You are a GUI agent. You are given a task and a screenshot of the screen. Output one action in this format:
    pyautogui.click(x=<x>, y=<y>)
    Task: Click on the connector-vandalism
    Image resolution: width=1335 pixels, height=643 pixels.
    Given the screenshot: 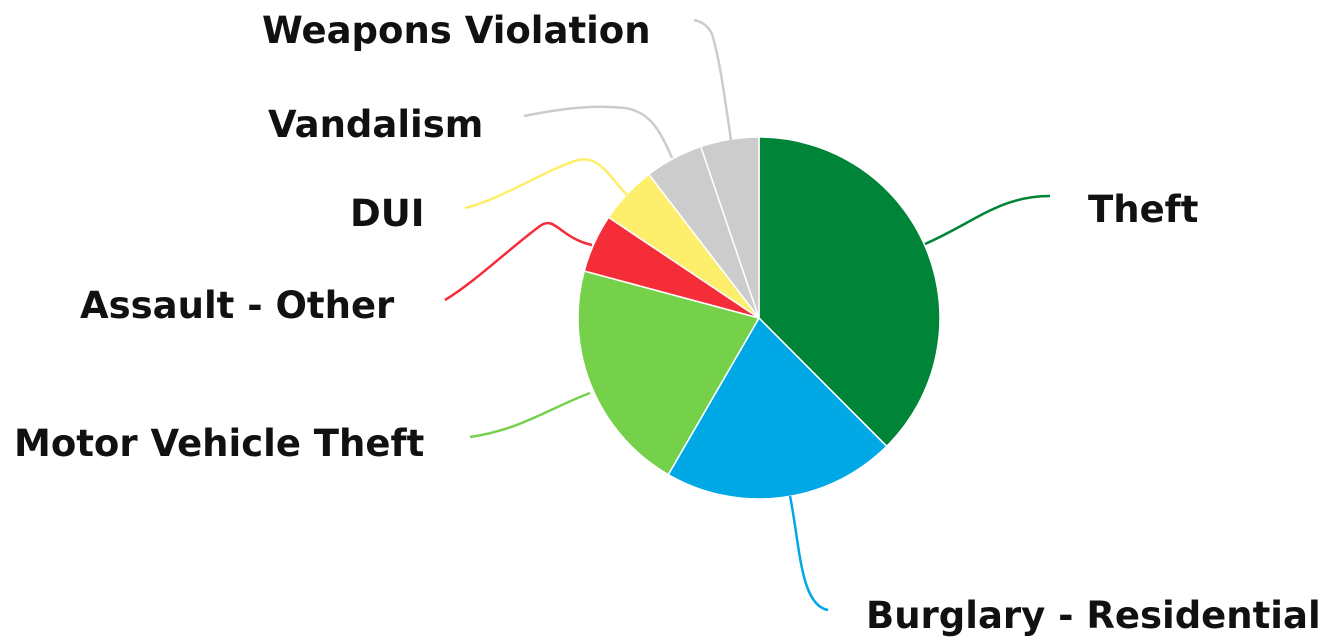 What is the action you would take?
    pyautogui.click(x=598, y=132)
    